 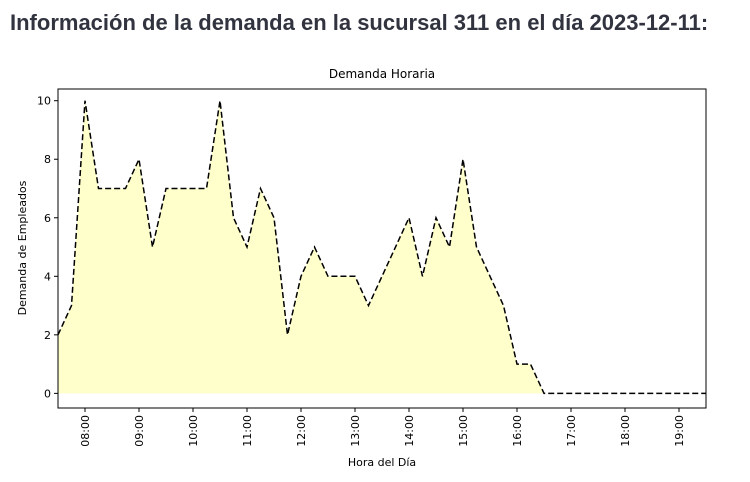 What do you see at coordinates (679, 431) in the screenshot?
I see `x-tick-label: 19:00` at bounding box center [679, 431].